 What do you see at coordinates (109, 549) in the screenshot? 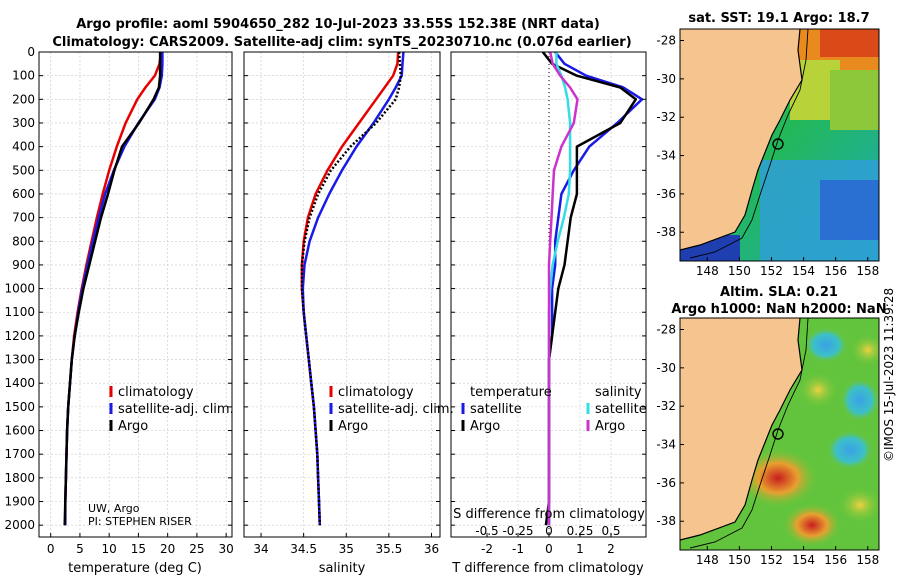
I see `xtick-label: 10` at bounding box center [109, 549].